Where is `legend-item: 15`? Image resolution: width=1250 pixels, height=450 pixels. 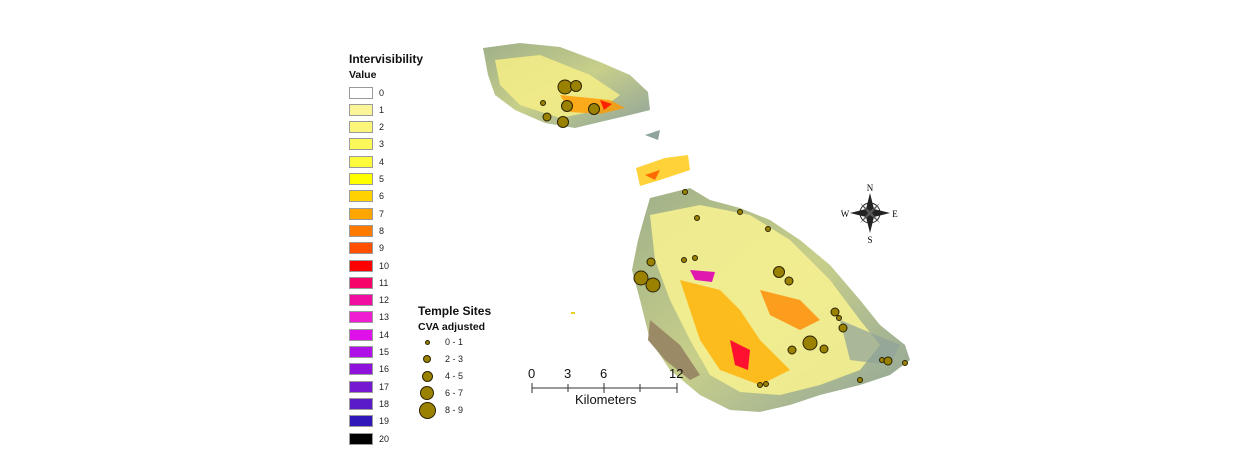 legend-item: 15 is located at coordinates (369, 352).